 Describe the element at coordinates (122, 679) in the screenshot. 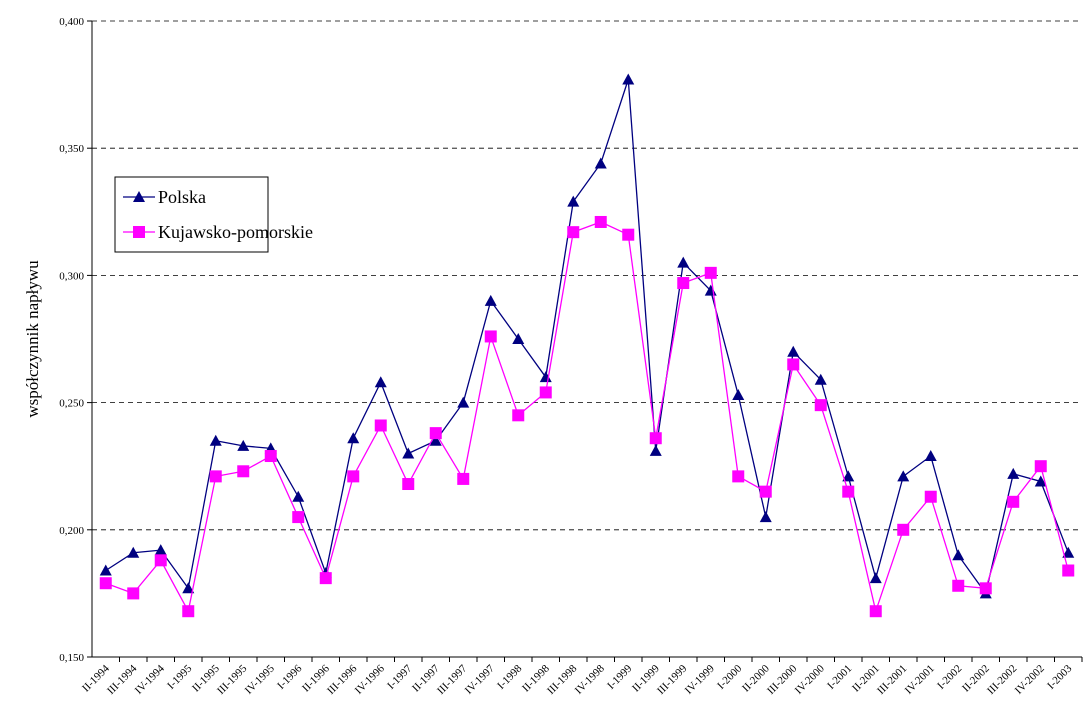

I see `x-tick-label: III-1994` at that location.